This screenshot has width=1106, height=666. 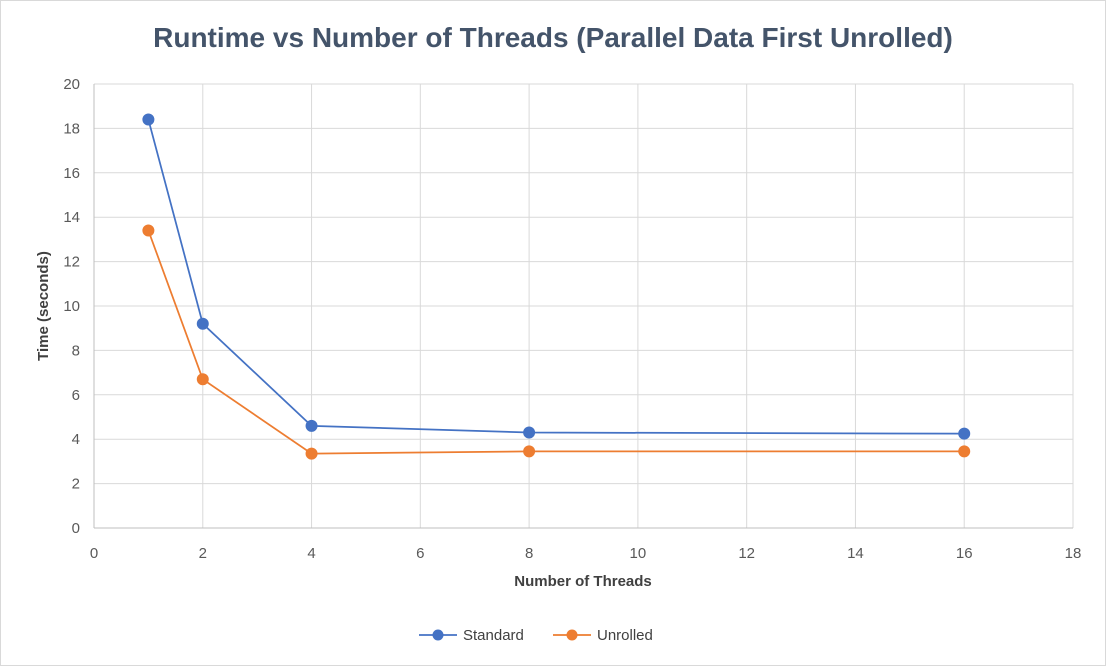 I want to click on y-axis-title: Time (seconds), so click(x=43, y=306).